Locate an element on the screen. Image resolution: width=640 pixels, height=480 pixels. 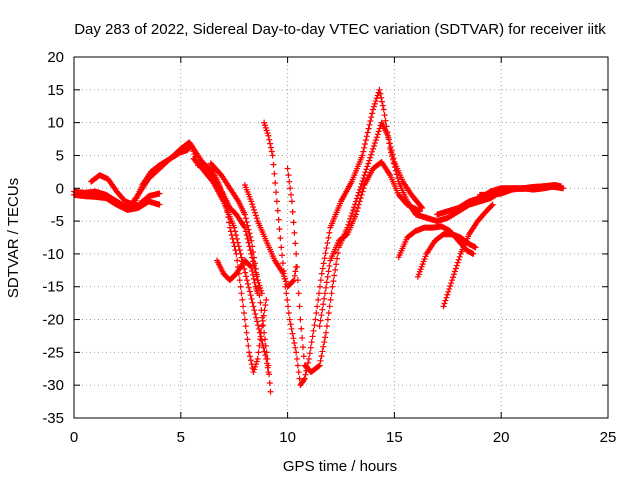
x-tick-label: 10 is located at coordinates (287, 437).